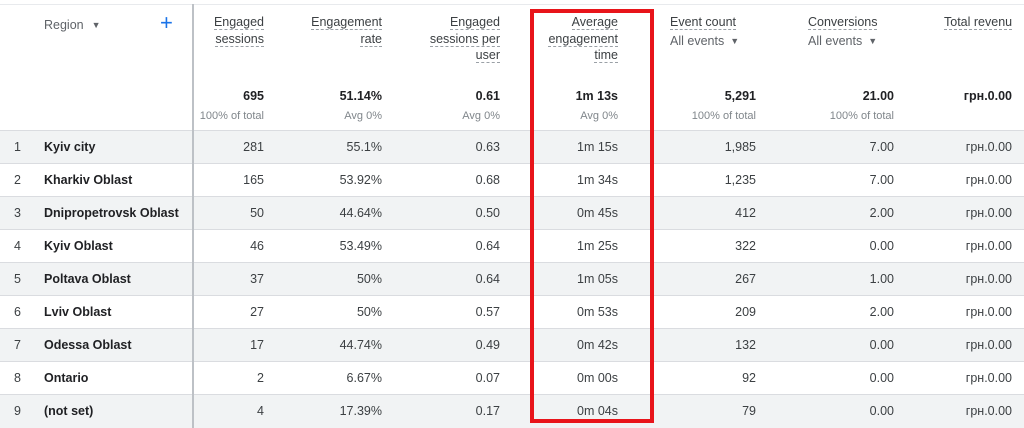  Describe the element at coordinates (740, 147) in the screenshot. I see `metric-cell: 1,985` at that location.